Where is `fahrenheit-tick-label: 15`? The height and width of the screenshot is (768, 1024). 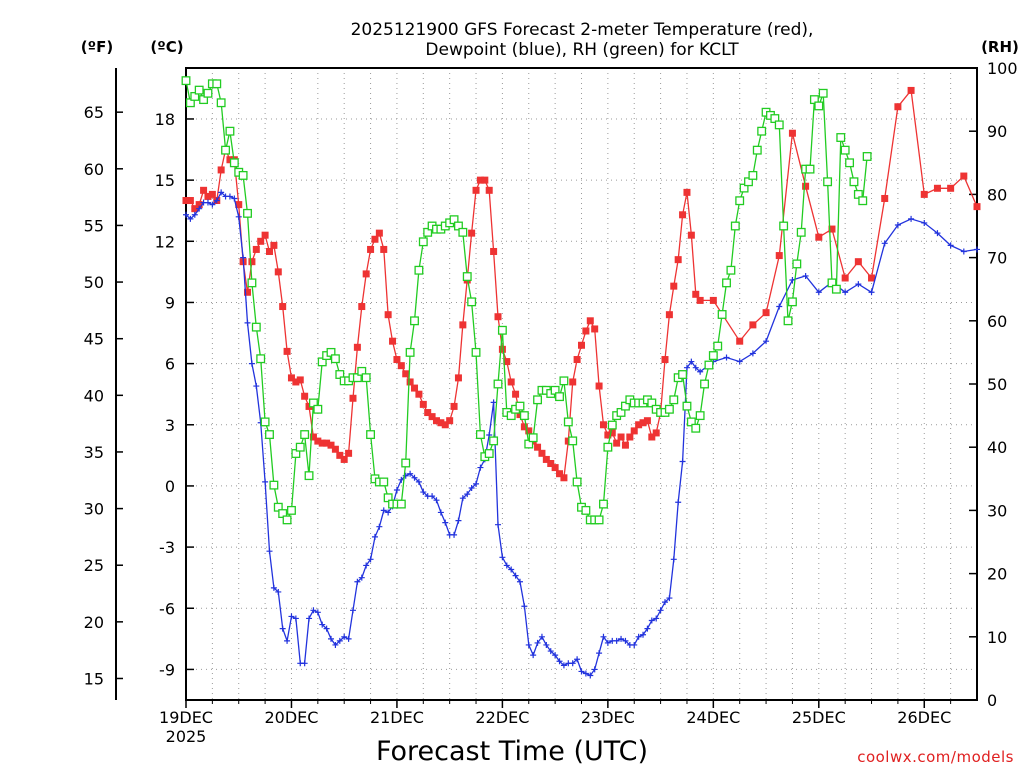 fahrenheit-tick-label: 15 is located at coordinates (94, 678).